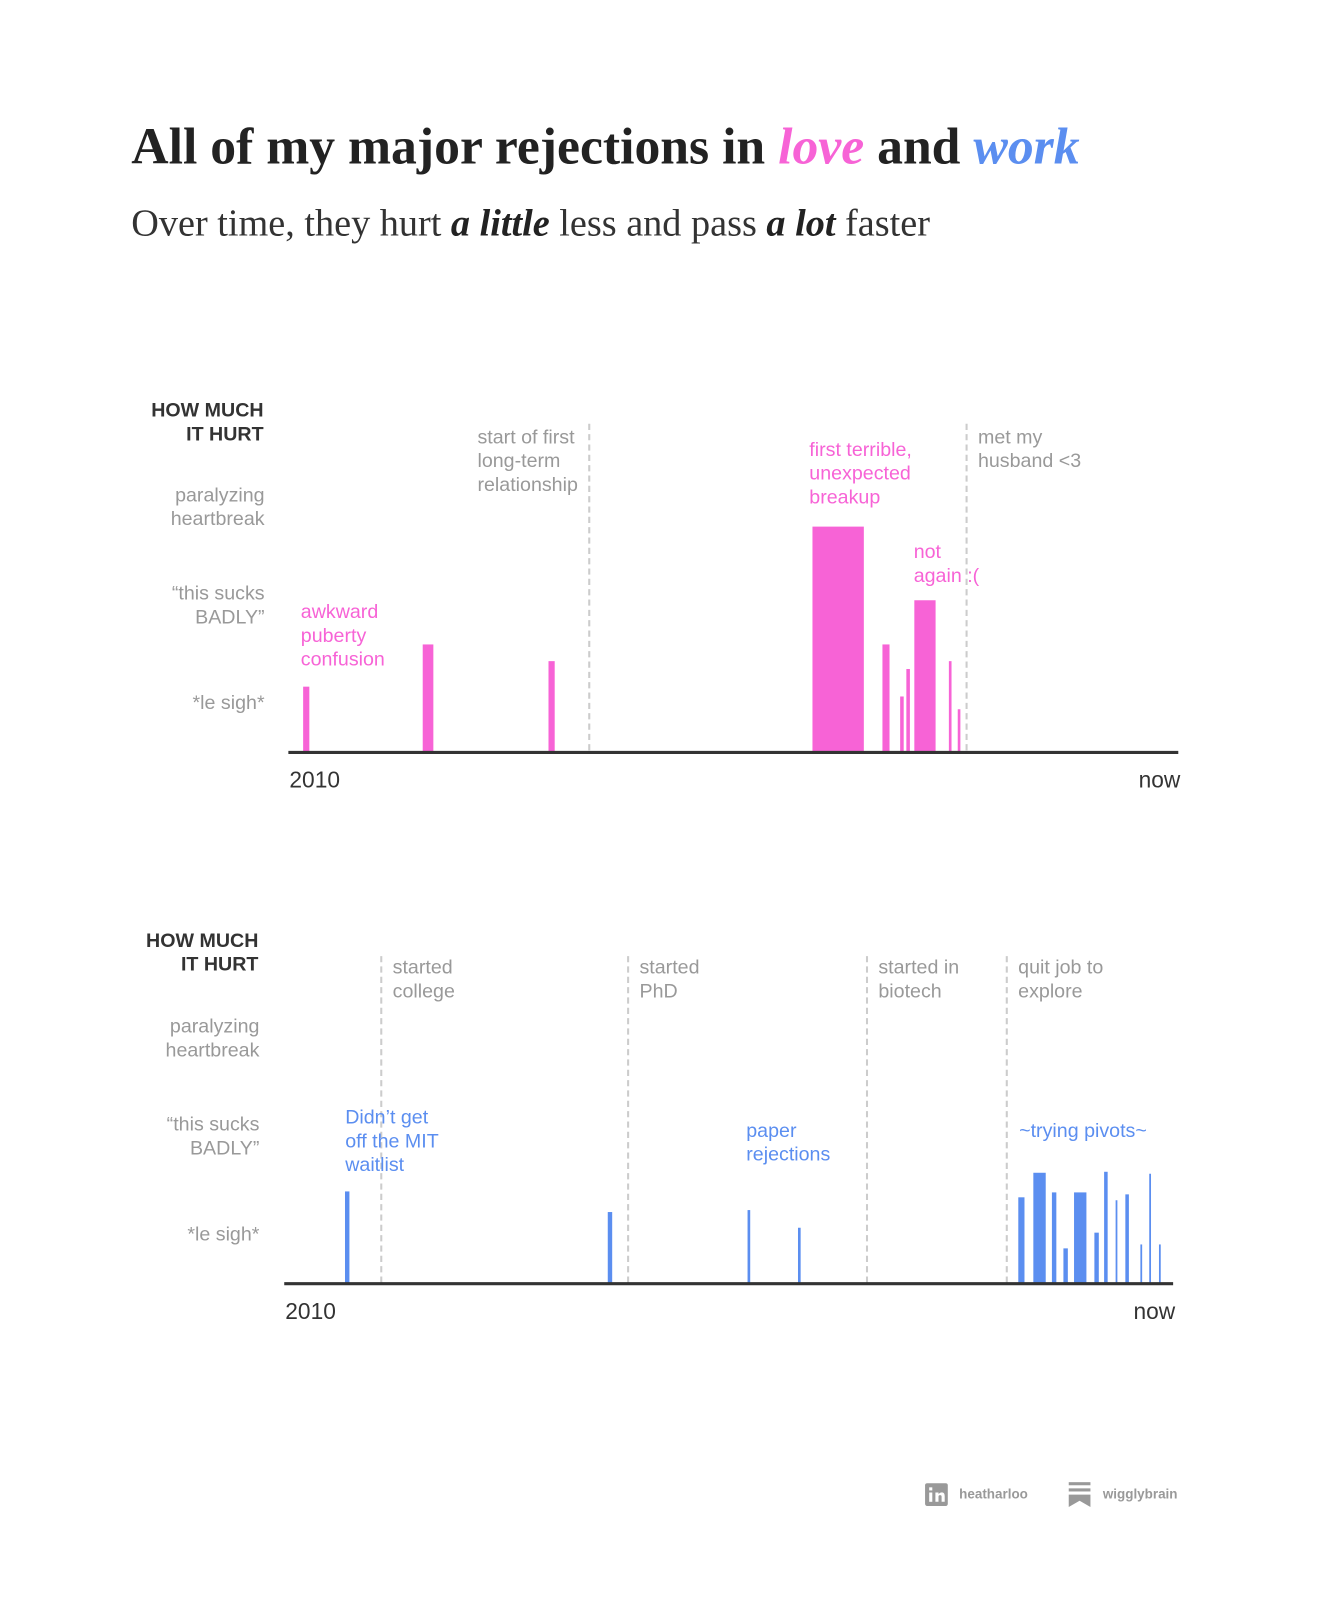  Describe the element at coordinates (919, 980) in the screenshot. I see `milestone-label: started in biotech` at that location.